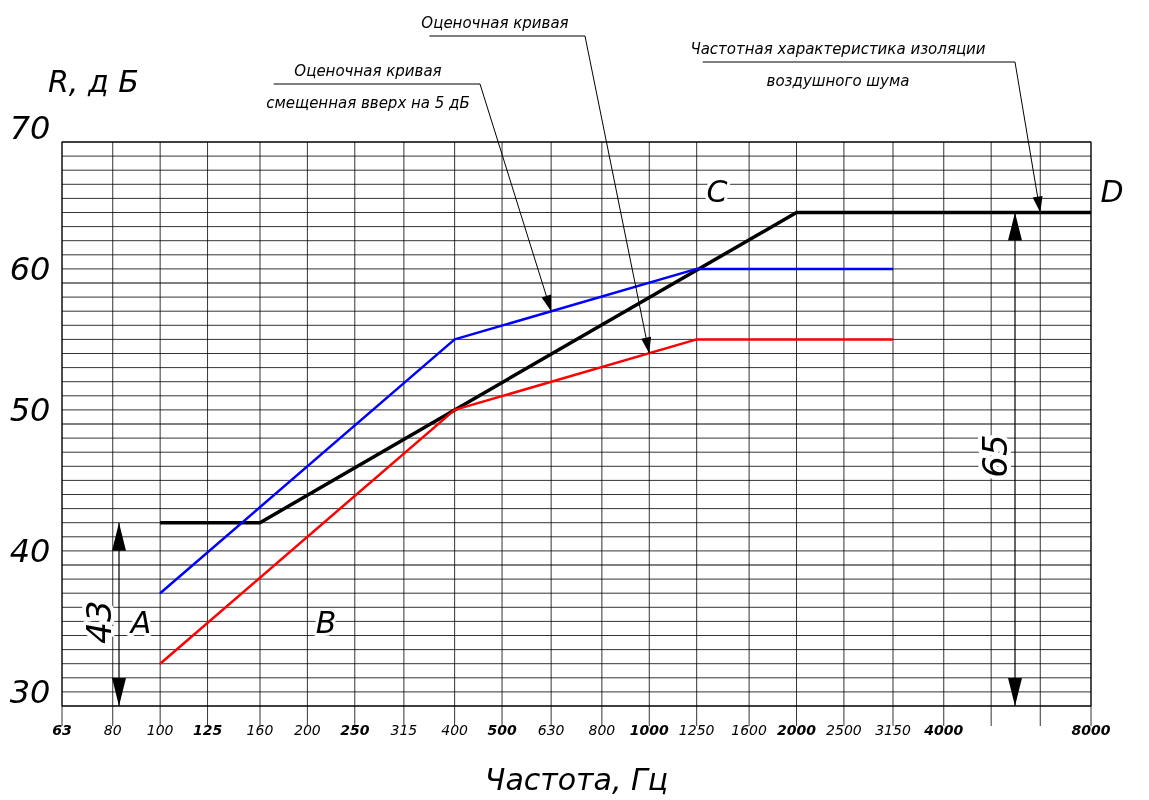 The height and width of the screenshot is (800, 1149). I want to click on x-tick-label: 630, so click(551, 729).